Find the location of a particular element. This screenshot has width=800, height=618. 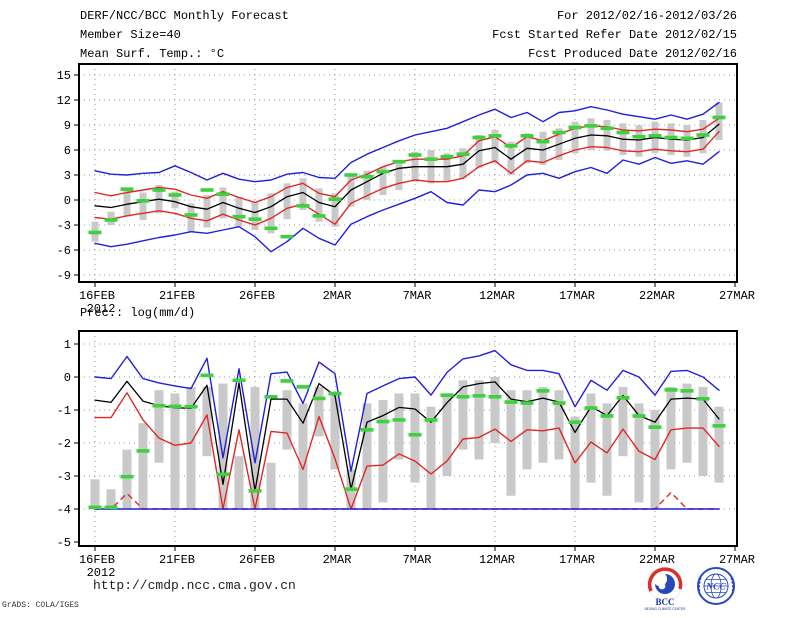

ncc-logo: NCC is located at coordinates (716, 586).